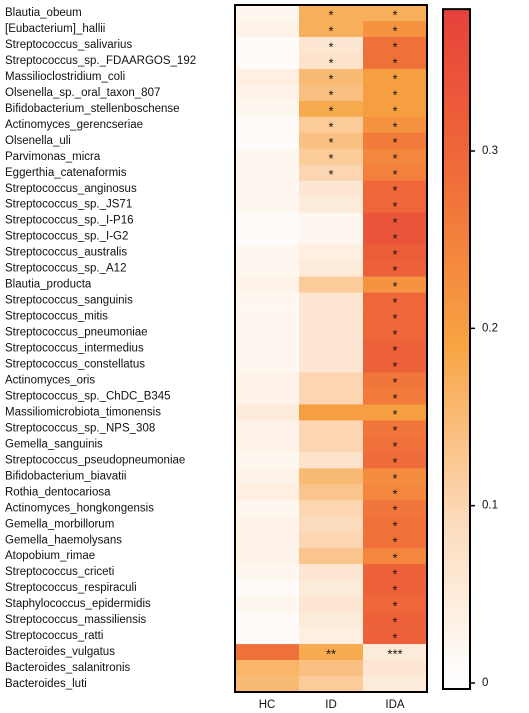 This screenshot has height=713, width=529. I want to click on row-label: Streptococcus_ratti, so click(54, 636).